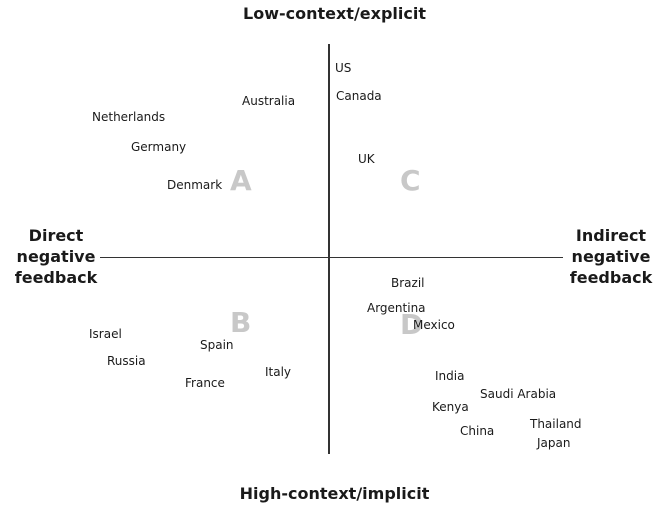  I want to click on country-label-france: France, so click(205, 383).